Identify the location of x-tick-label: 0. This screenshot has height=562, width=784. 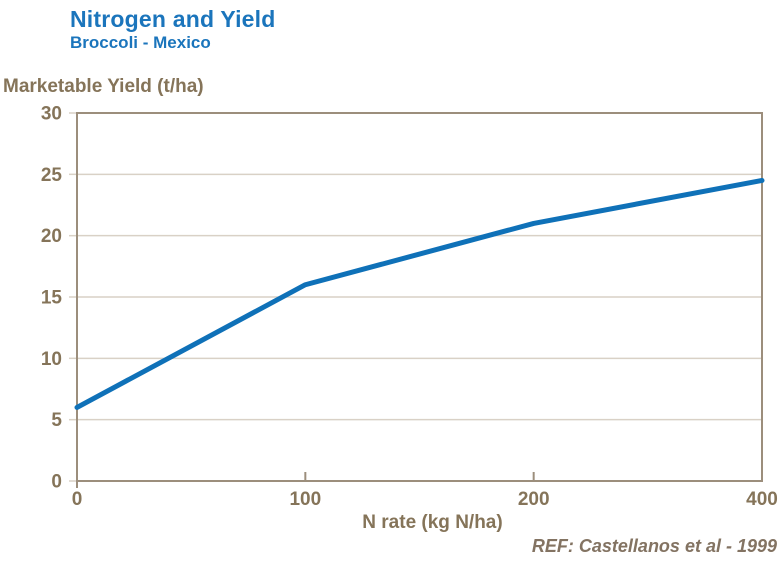
(77, 499).